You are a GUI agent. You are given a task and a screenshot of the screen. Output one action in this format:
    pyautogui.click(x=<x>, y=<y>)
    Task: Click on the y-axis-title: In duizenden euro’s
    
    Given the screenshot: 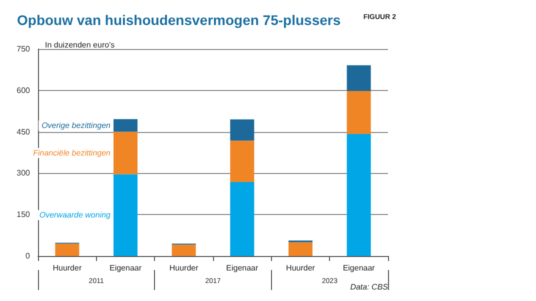 What is the action you would take?
    pyautogui.click(x=80, y=45)
    